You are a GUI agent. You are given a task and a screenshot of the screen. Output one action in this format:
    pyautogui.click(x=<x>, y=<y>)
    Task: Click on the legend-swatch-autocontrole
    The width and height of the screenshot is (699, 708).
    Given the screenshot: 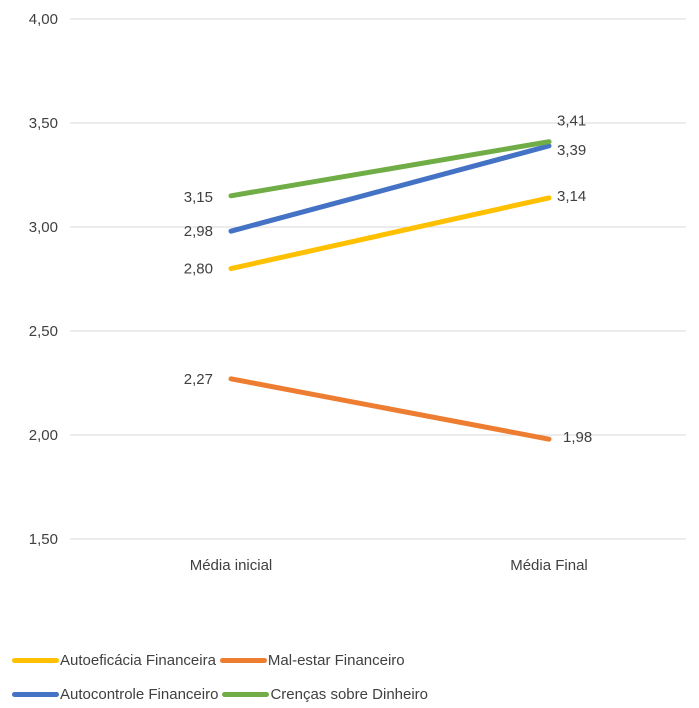 What is the action you would take?
    pyautogui.click(x=35, y=694)
    